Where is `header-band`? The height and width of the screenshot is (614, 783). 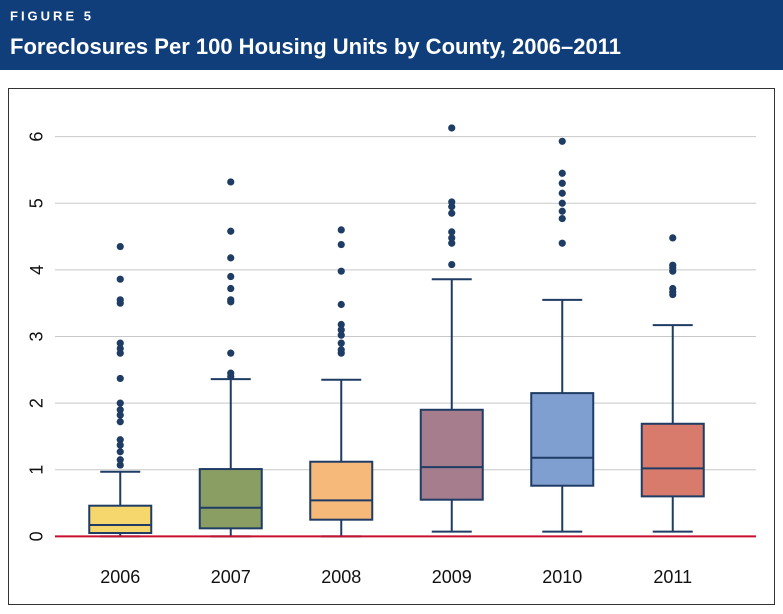 header-band is located at coordinates (391, 35).